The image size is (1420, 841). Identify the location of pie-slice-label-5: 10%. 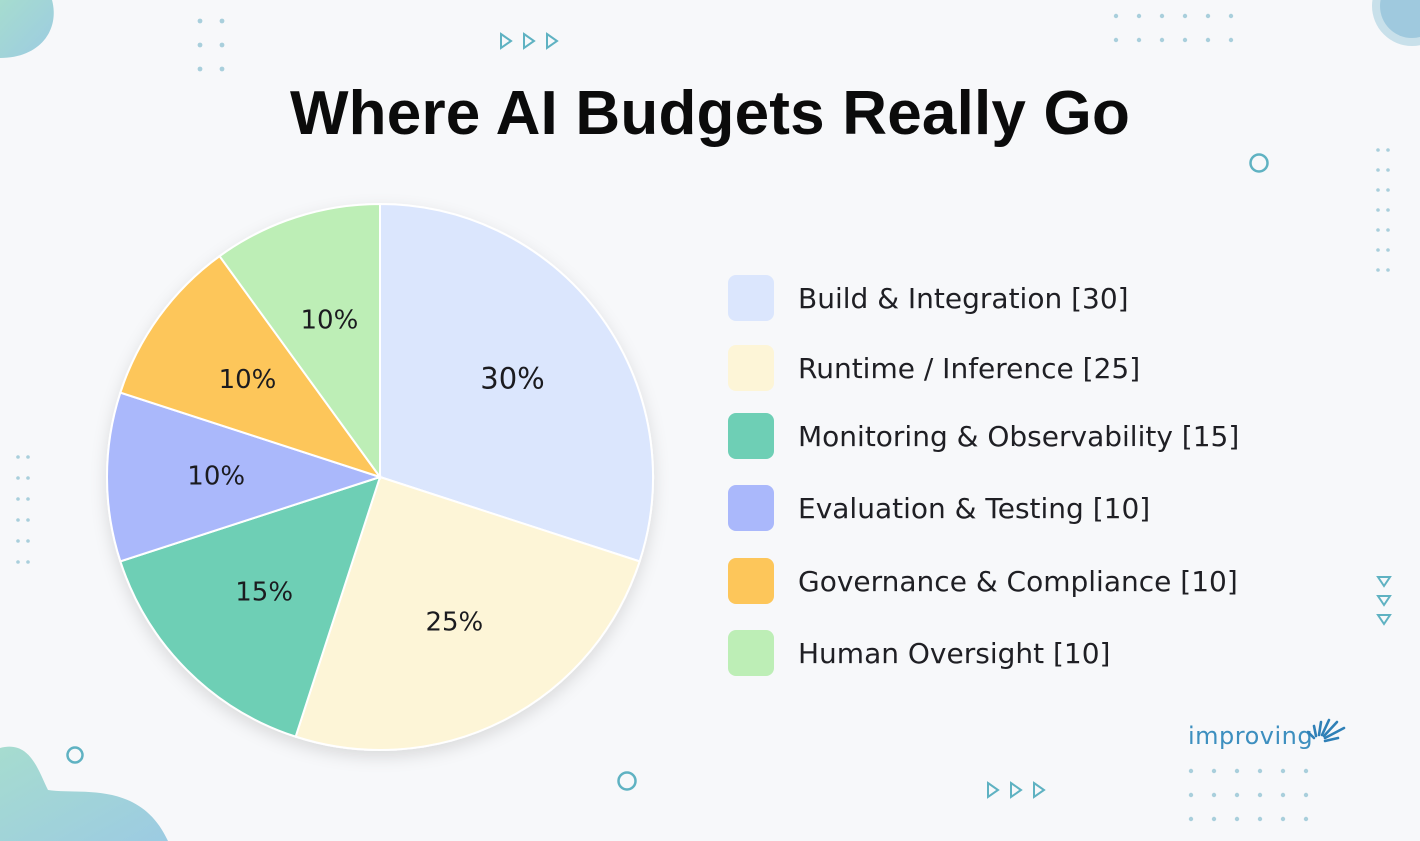
(329, 321).